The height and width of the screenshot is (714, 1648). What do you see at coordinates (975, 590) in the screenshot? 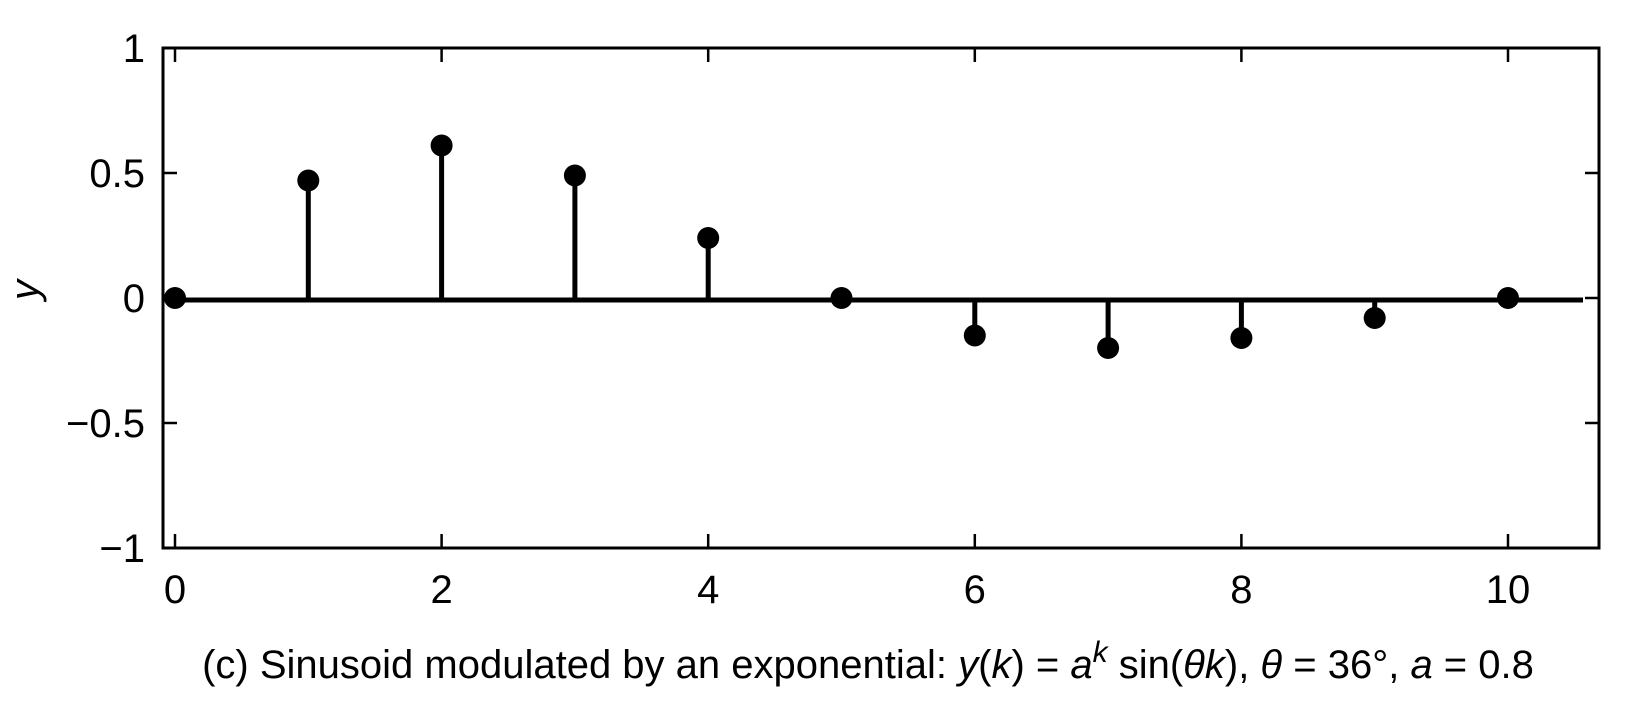
I see `x-tick-label: 6` at bounding box center [975, 590].